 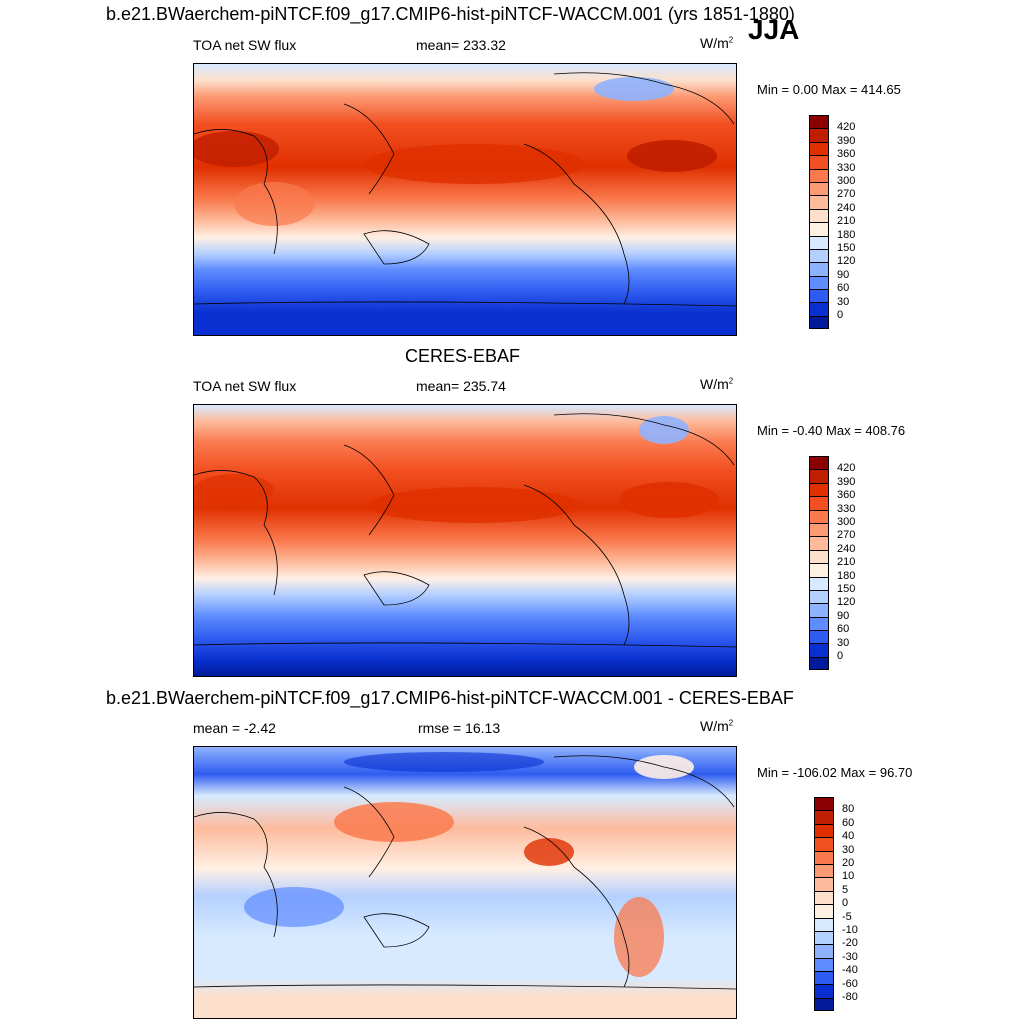 What do you see at coordinates (835, 772) in the screenshot?
I see `panel3-minmax: Min = -106.02 Max = 96.70` at bounding box center [835, 772].